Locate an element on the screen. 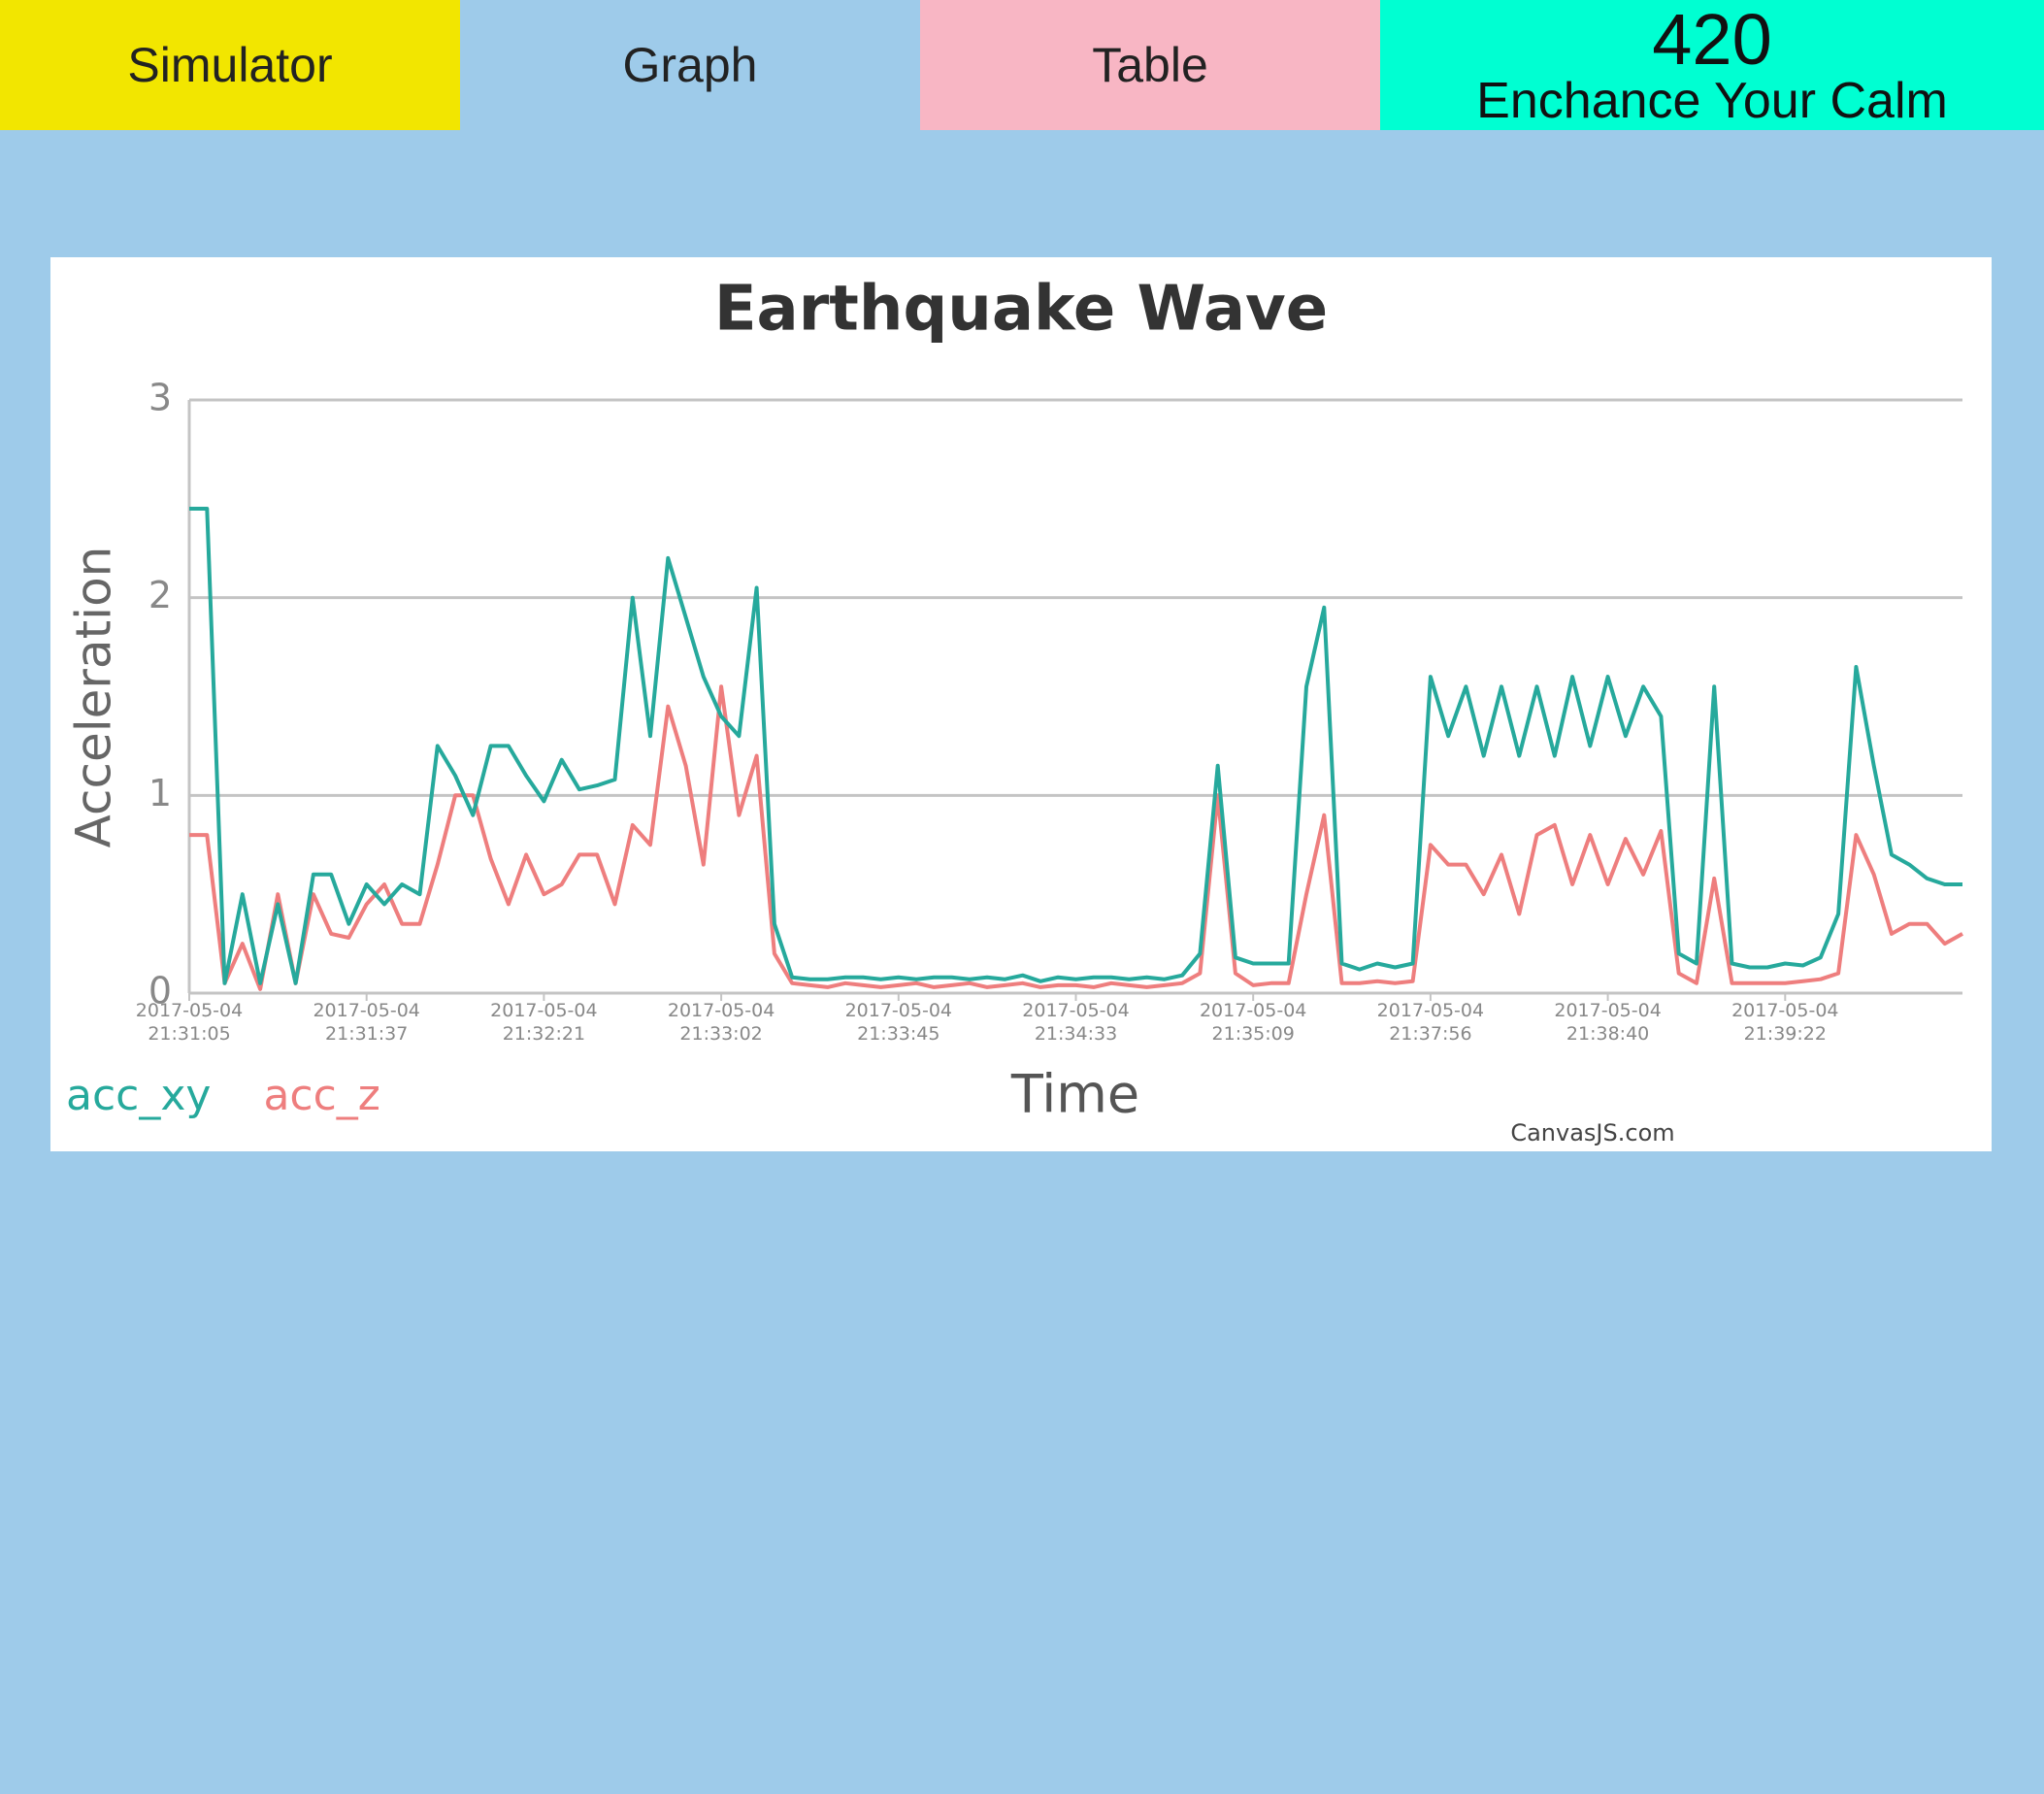 The width and height of the screenshot is (2044, 1794). x-tick-label: 2017-05-04 21:33:45 is located at coordinates (898, 1022).